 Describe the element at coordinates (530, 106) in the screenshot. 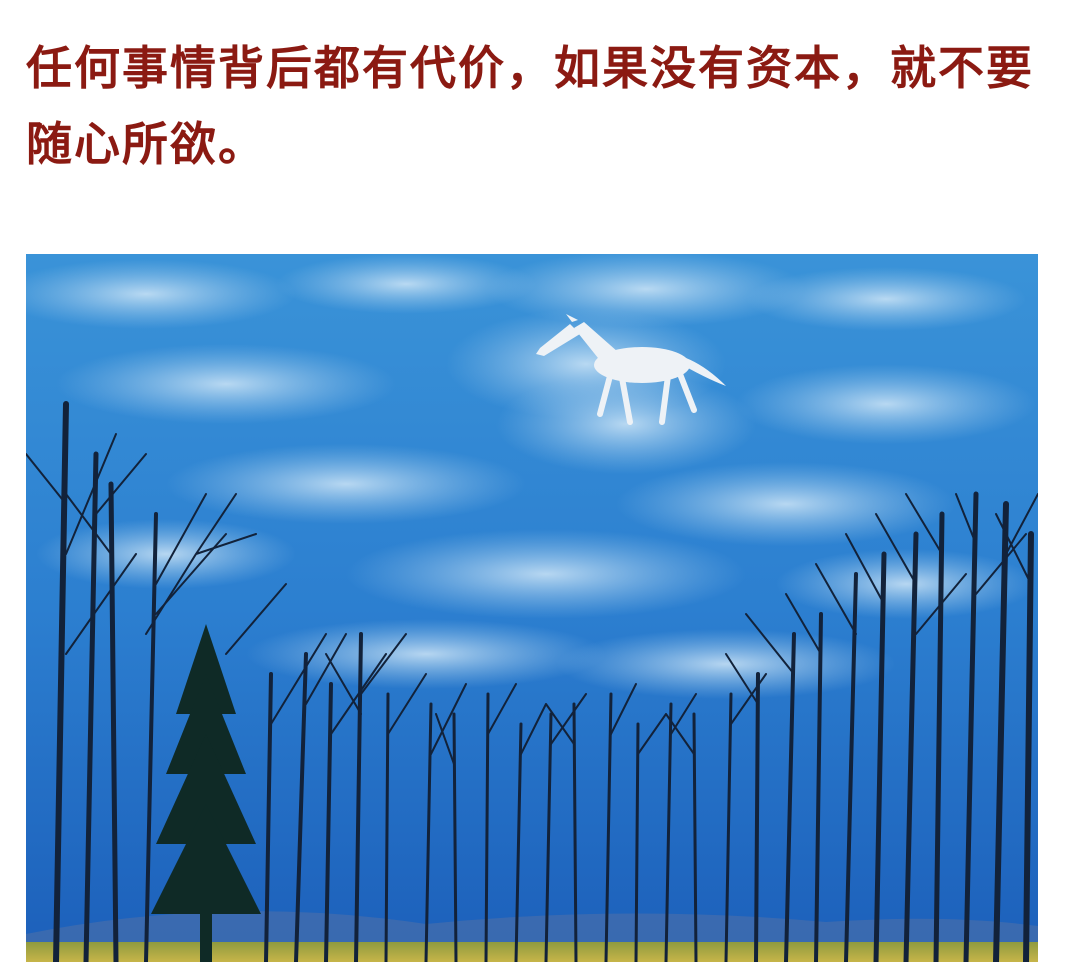

I see `quote-text: 任何事情背后都有代价，如果没有资本，就不要随心所欲。` at that location.